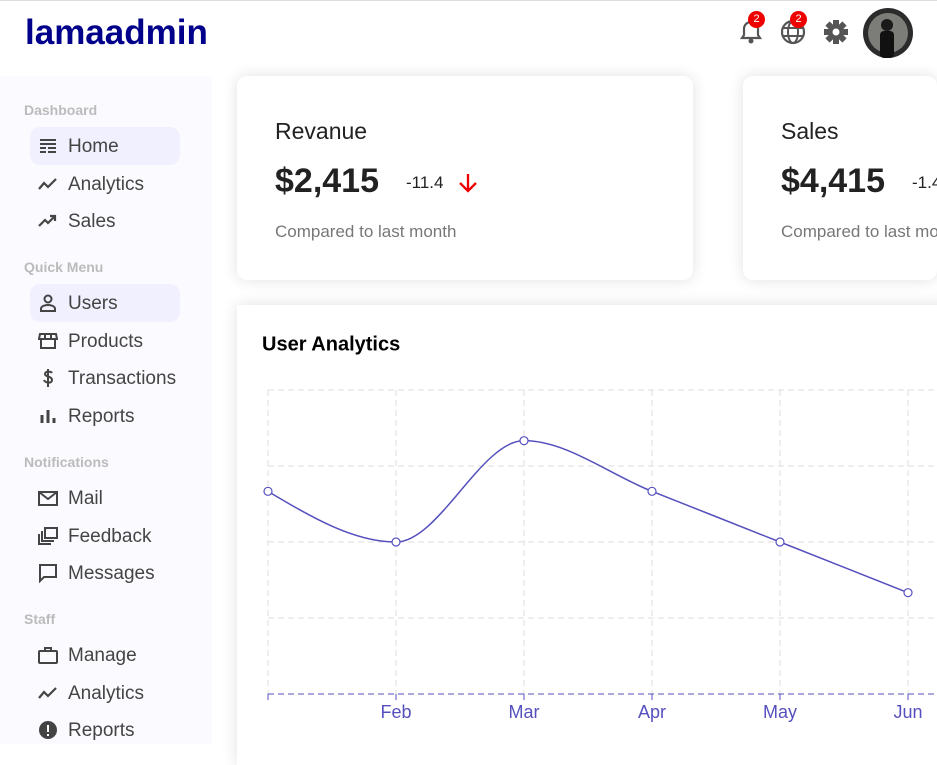  I want to click on nav-item: Sales, so click(105, 221).